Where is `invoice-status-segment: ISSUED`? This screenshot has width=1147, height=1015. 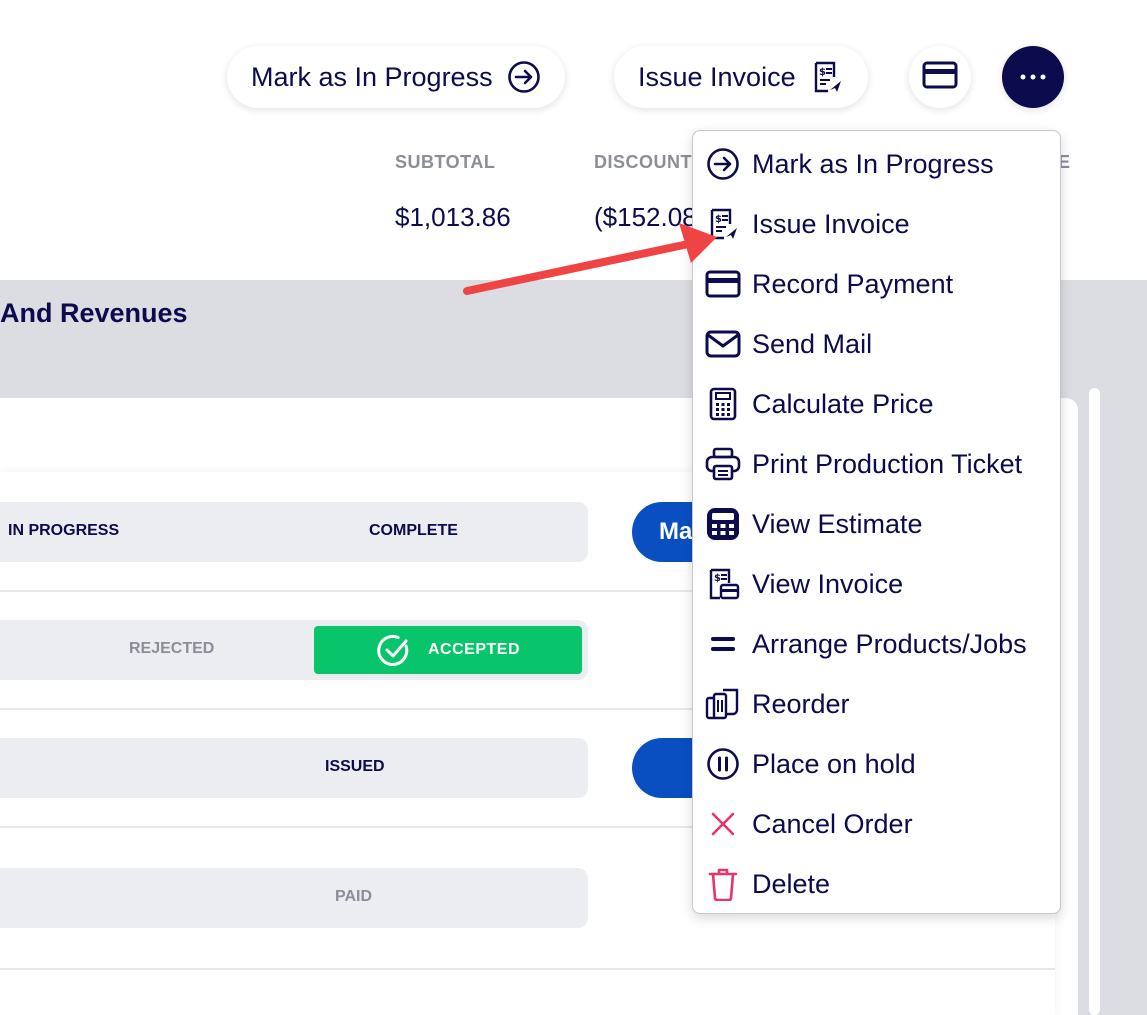 invoice-status-segment: ISSUED is located at coordinates (294, 768).